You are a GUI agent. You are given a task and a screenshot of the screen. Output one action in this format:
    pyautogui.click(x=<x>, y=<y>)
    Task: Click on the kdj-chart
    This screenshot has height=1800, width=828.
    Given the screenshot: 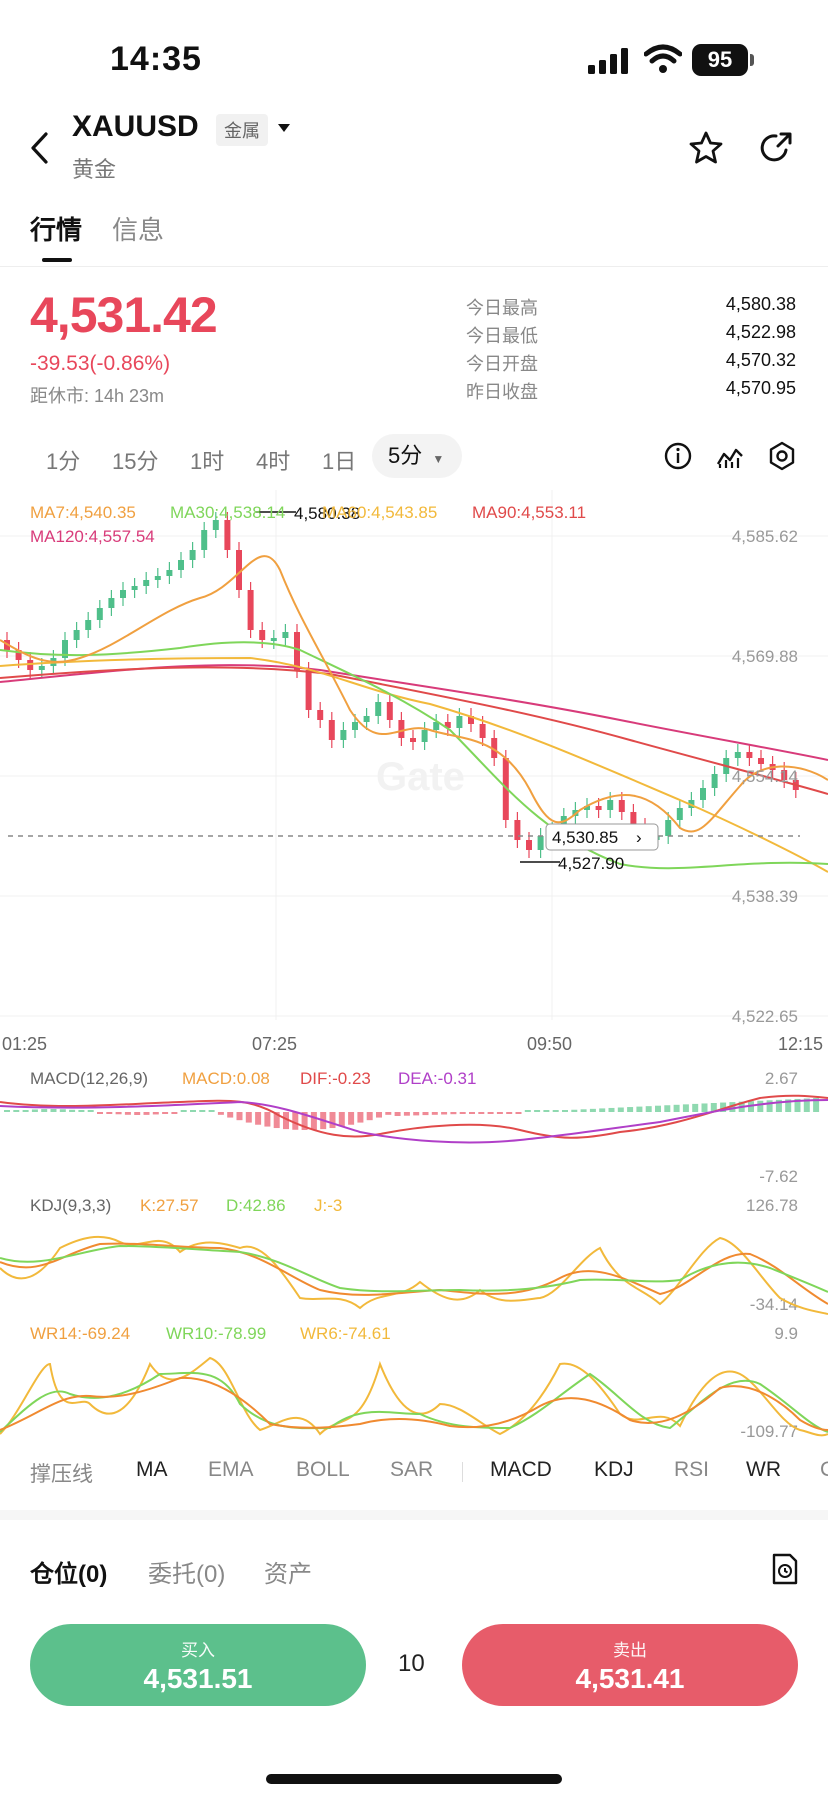 What is the action you would take?
    pyautogui.click(x=414, y=1275)
    